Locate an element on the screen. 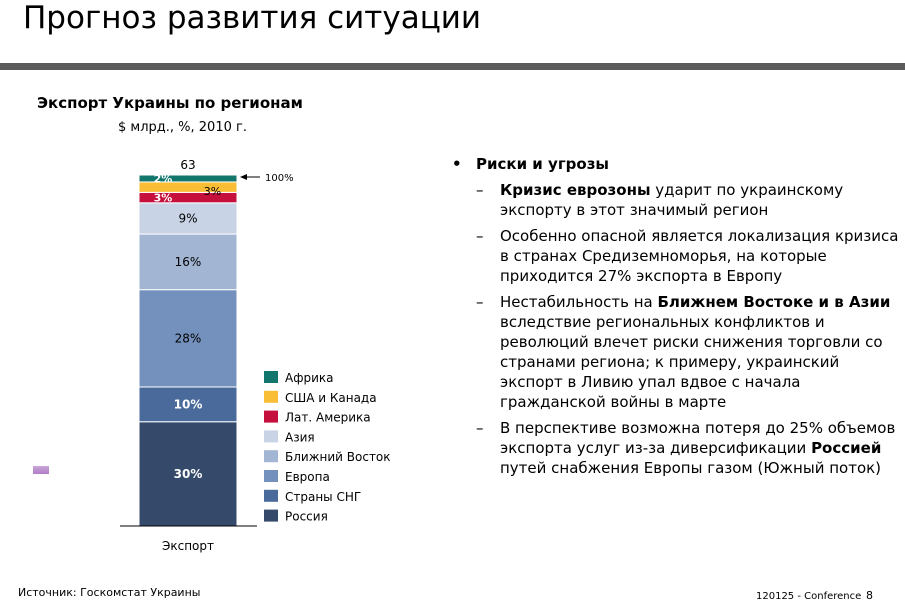 This screenshot has width=905, height=612. reference-arrow is located at coordinates (250, 177).